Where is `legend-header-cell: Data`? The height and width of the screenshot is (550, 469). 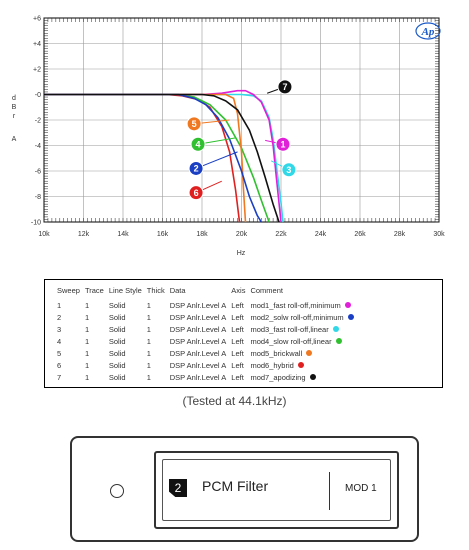 legend-header-cell: Data is located at coordinates (177, 290).